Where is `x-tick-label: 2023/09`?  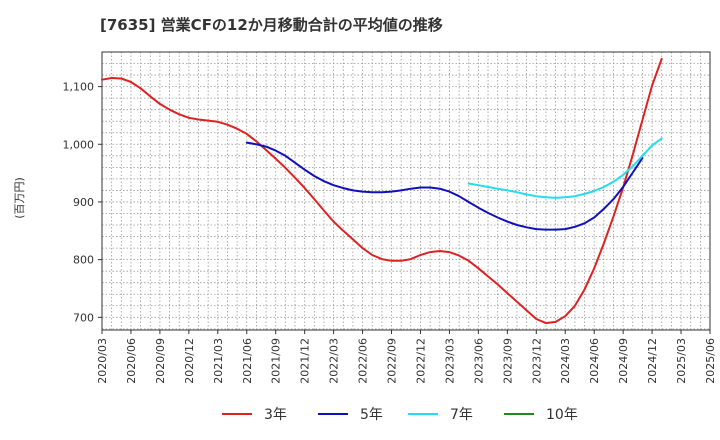 x-tick-label: 2023/09 is located at coordinates (507, 361).